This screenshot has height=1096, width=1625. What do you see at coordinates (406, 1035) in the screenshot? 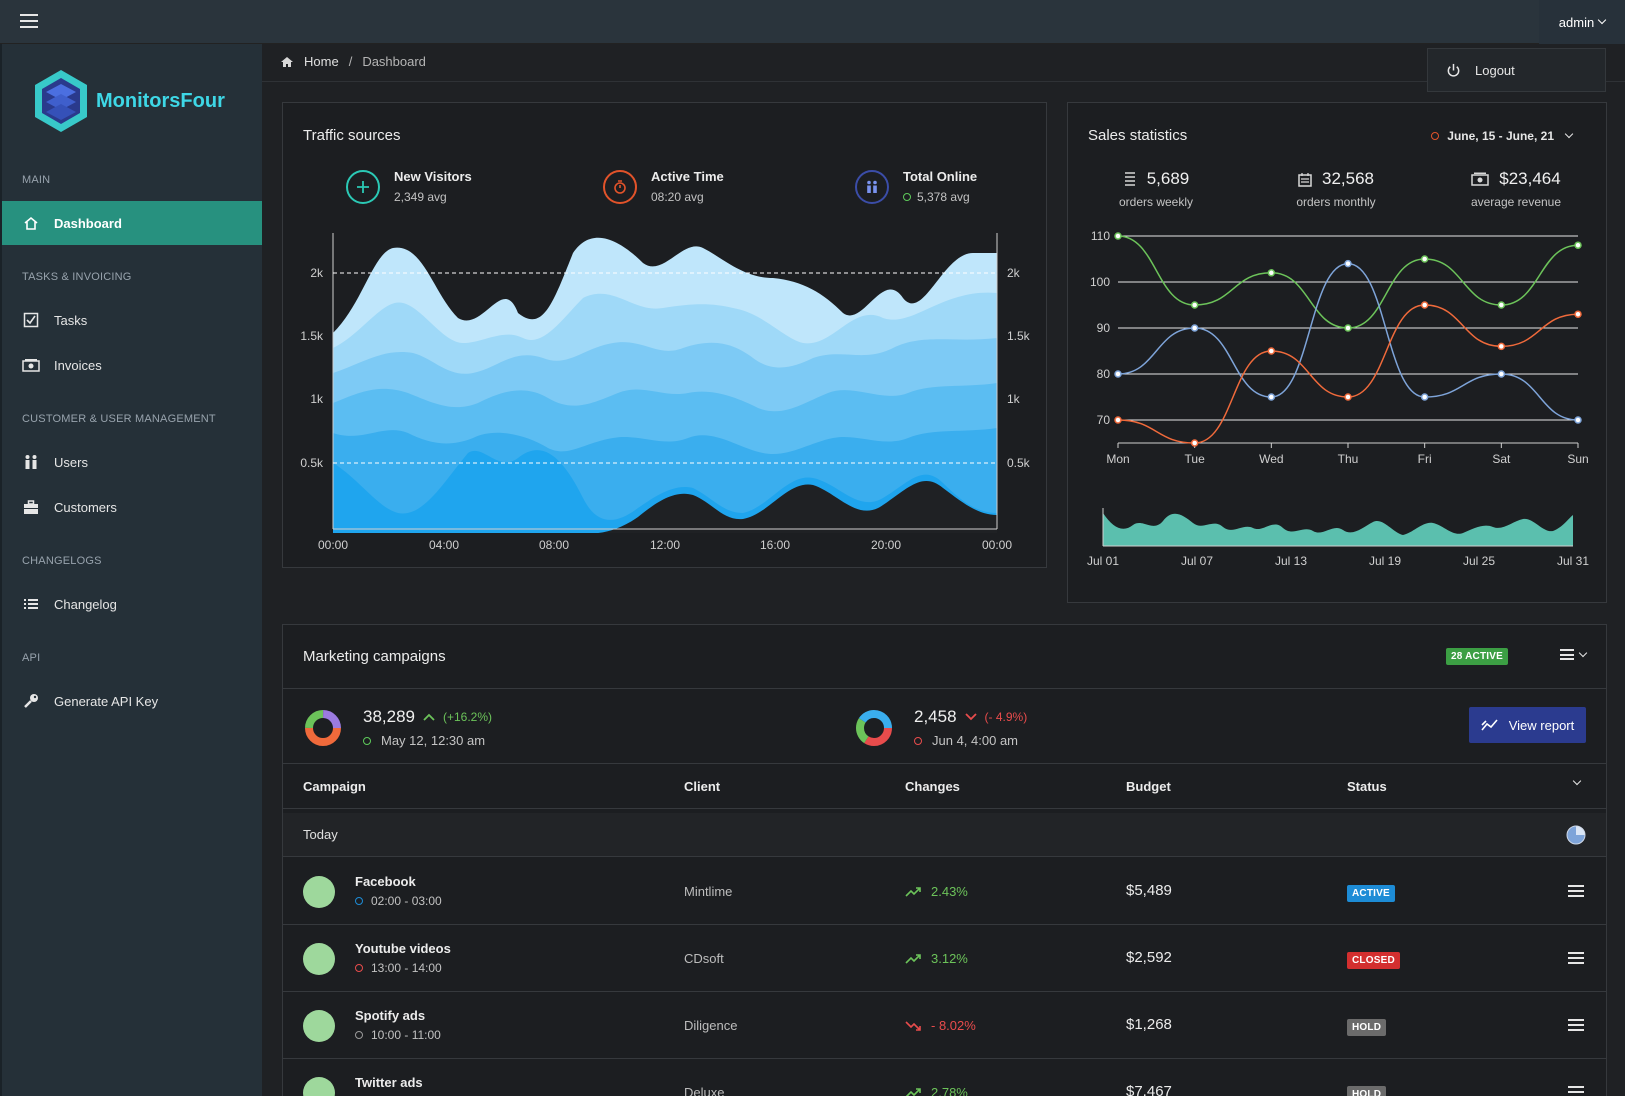
I see `campaign-time: 10:00 - 11:00` at bounding box center [406, 1035].